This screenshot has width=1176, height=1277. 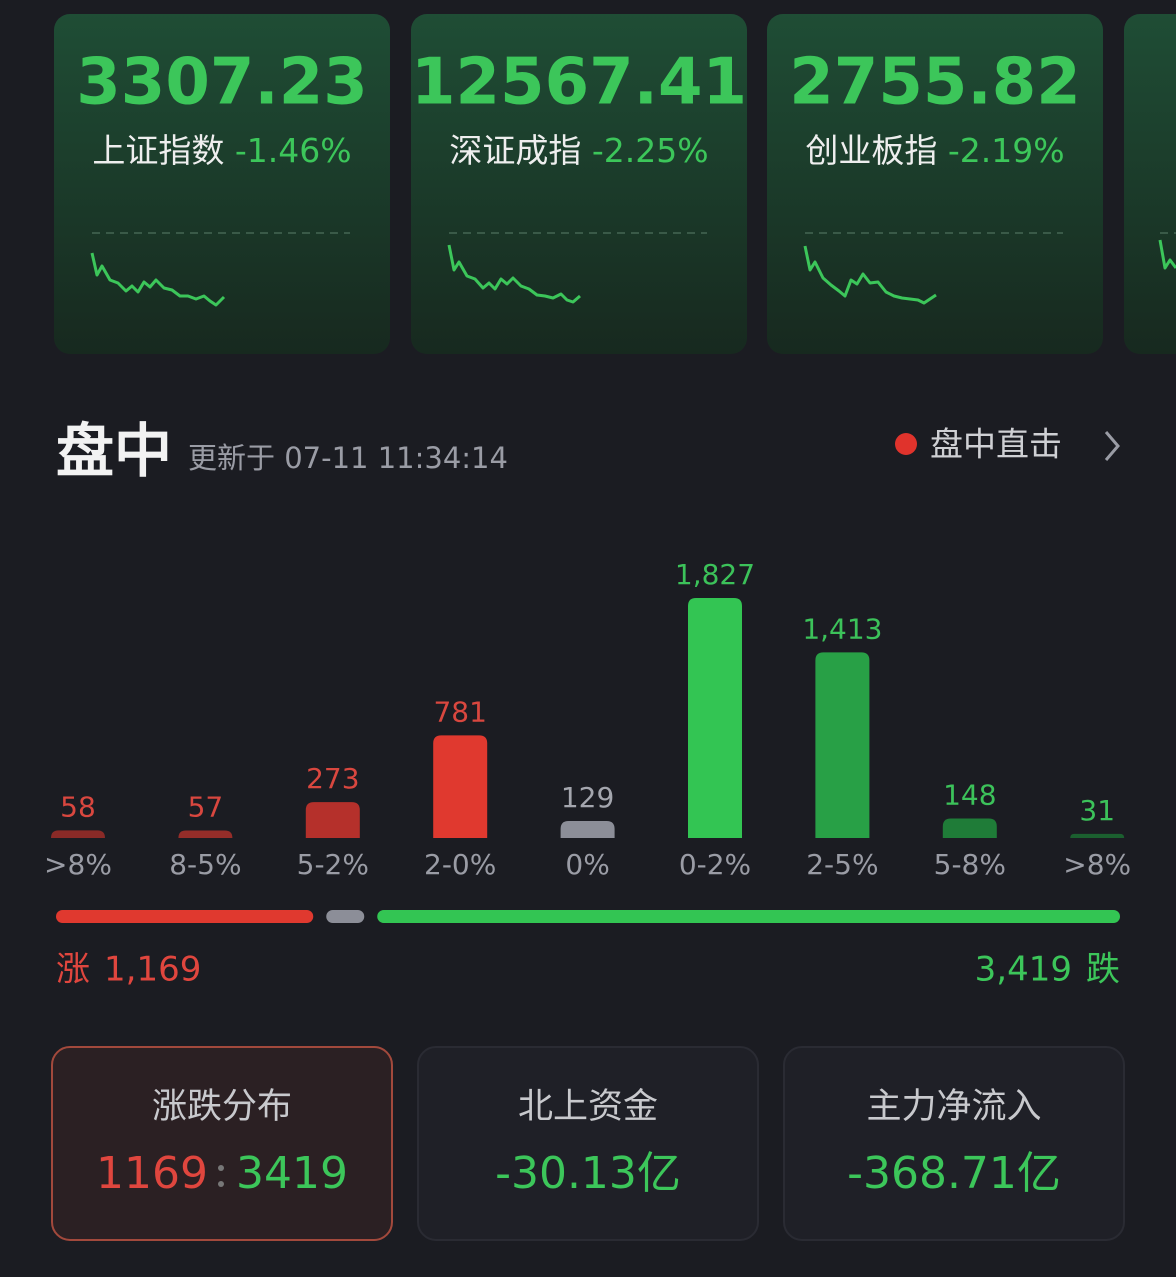 I want to click on chevron, so click(x=1112, y=446).